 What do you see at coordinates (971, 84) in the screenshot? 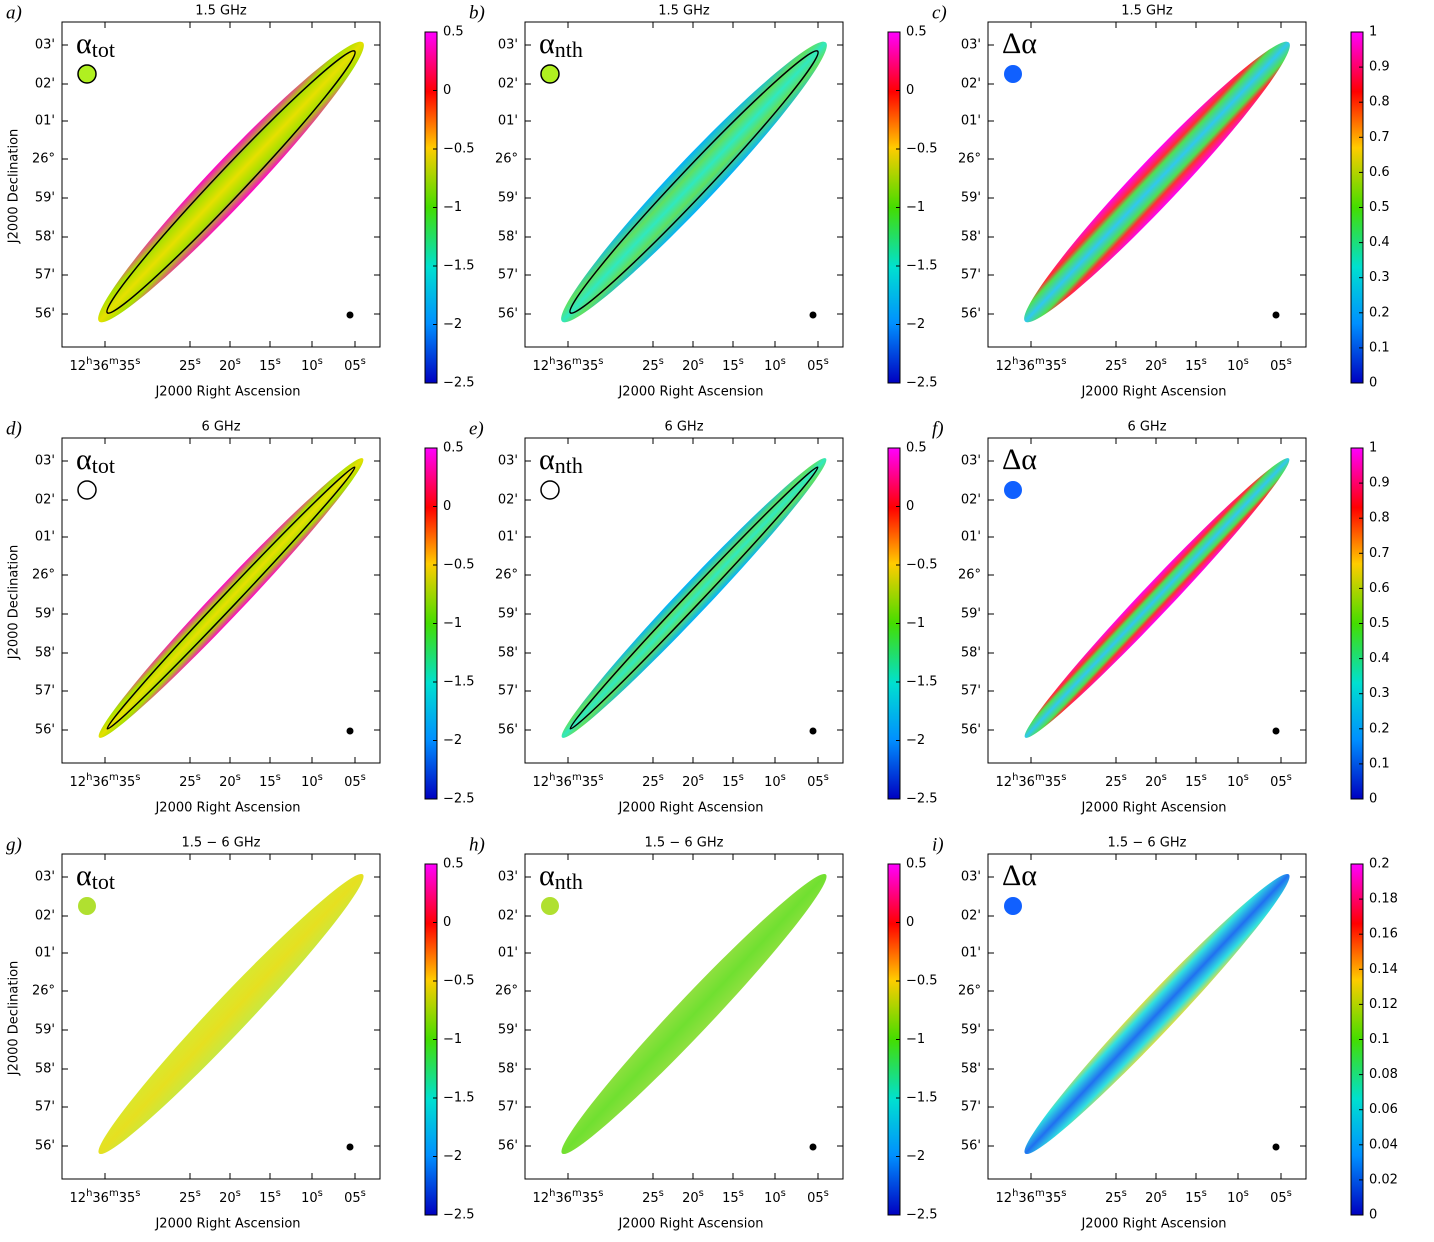
I see `y-tick-label: 02'` at bounding box center [971, 84].